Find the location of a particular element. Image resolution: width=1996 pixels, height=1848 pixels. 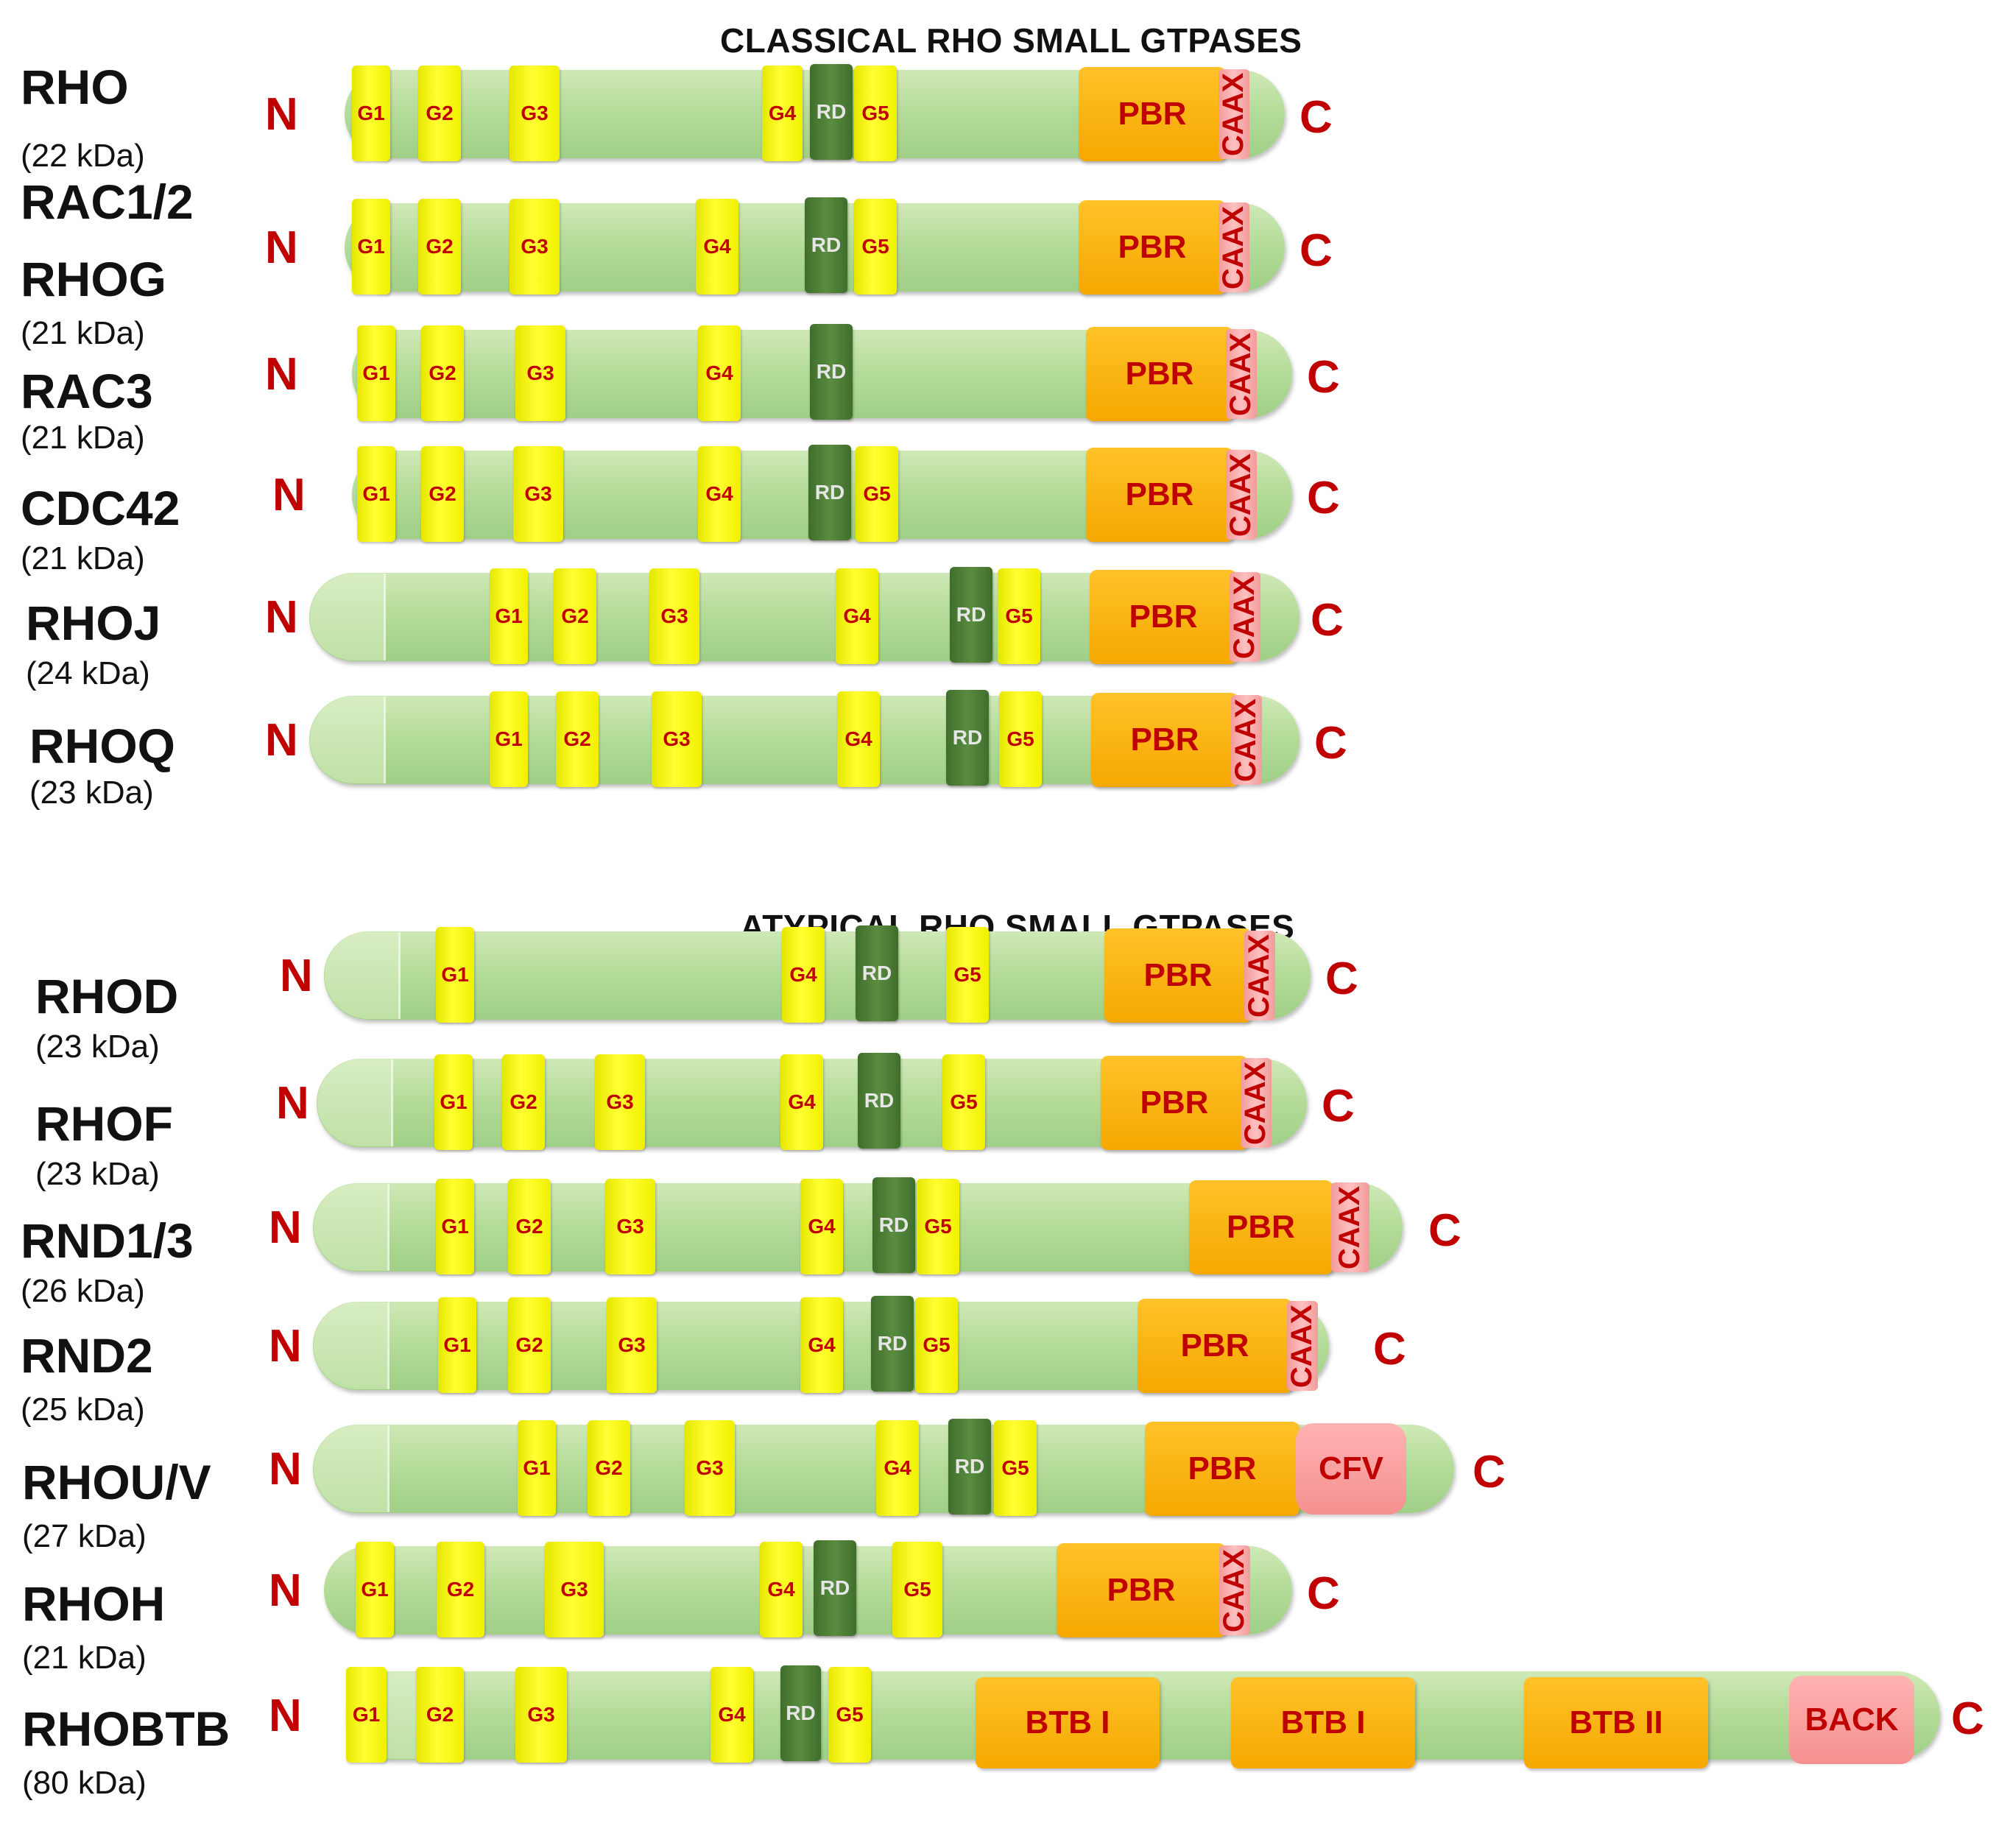

protein-name-secondary: RHOG is located at coordinates (93, 279).